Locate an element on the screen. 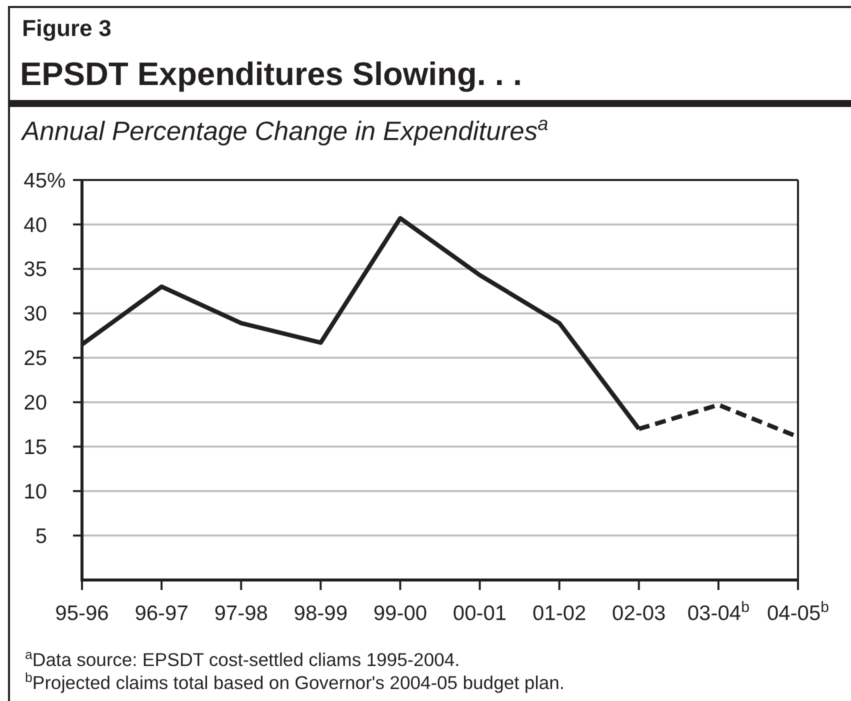  x-tick-label: 04-05$^{b}$ is located at coordinates (798, 611).